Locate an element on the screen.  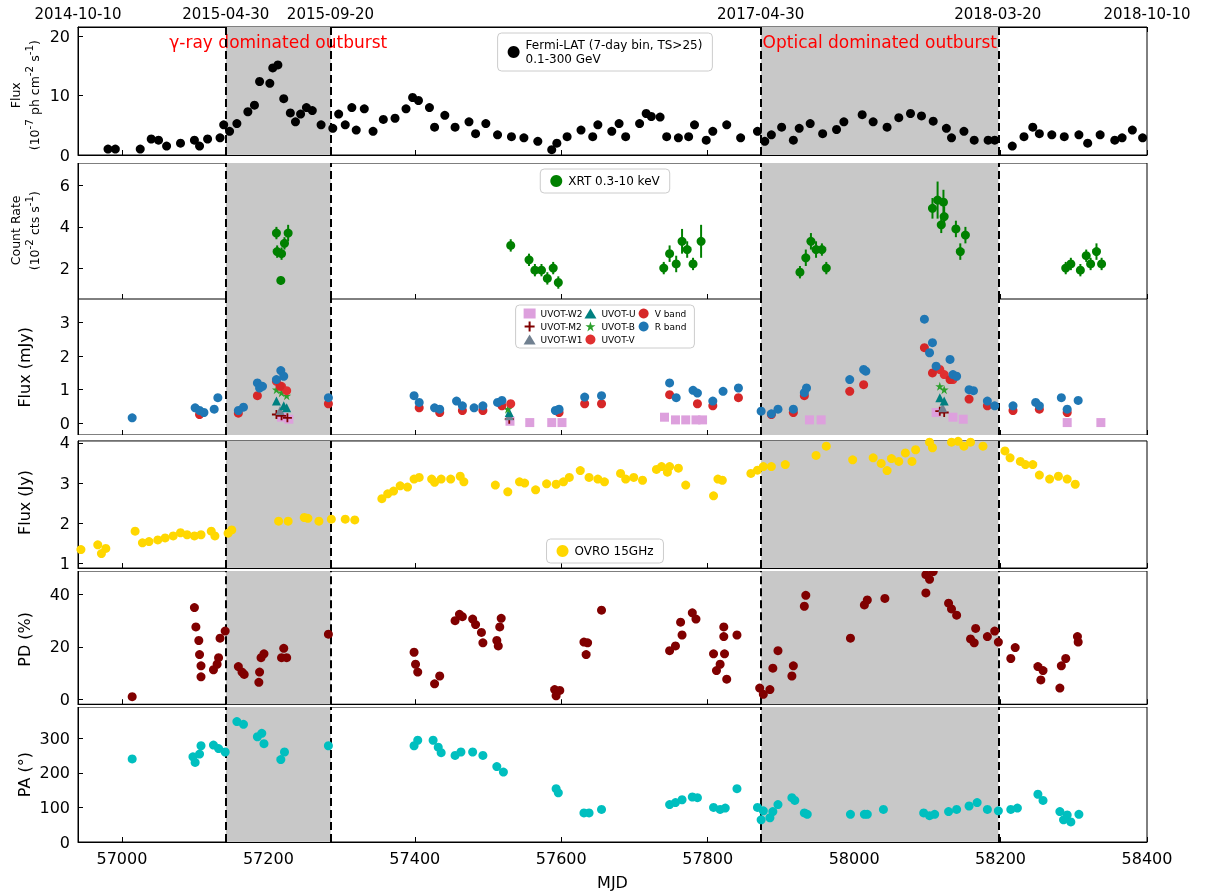
legend-label: UVOT-M2 is located at coordinates (561, 326).